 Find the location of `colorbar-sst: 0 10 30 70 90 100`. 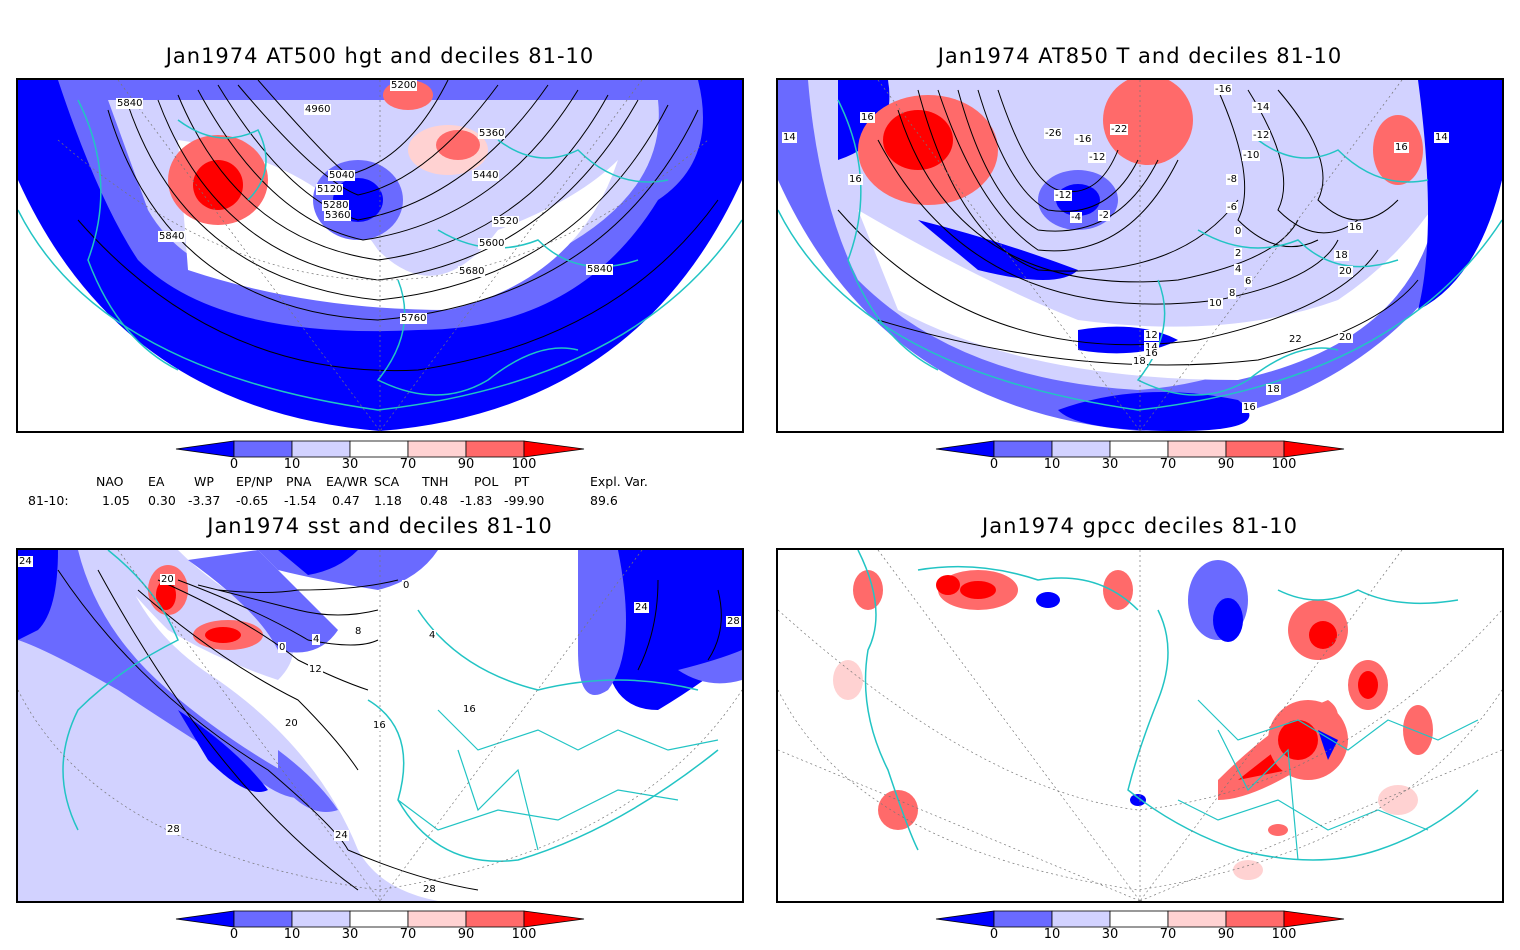

colorbar-sst: 0 10 30 70 90 100 is located at coordinates (382, 930).